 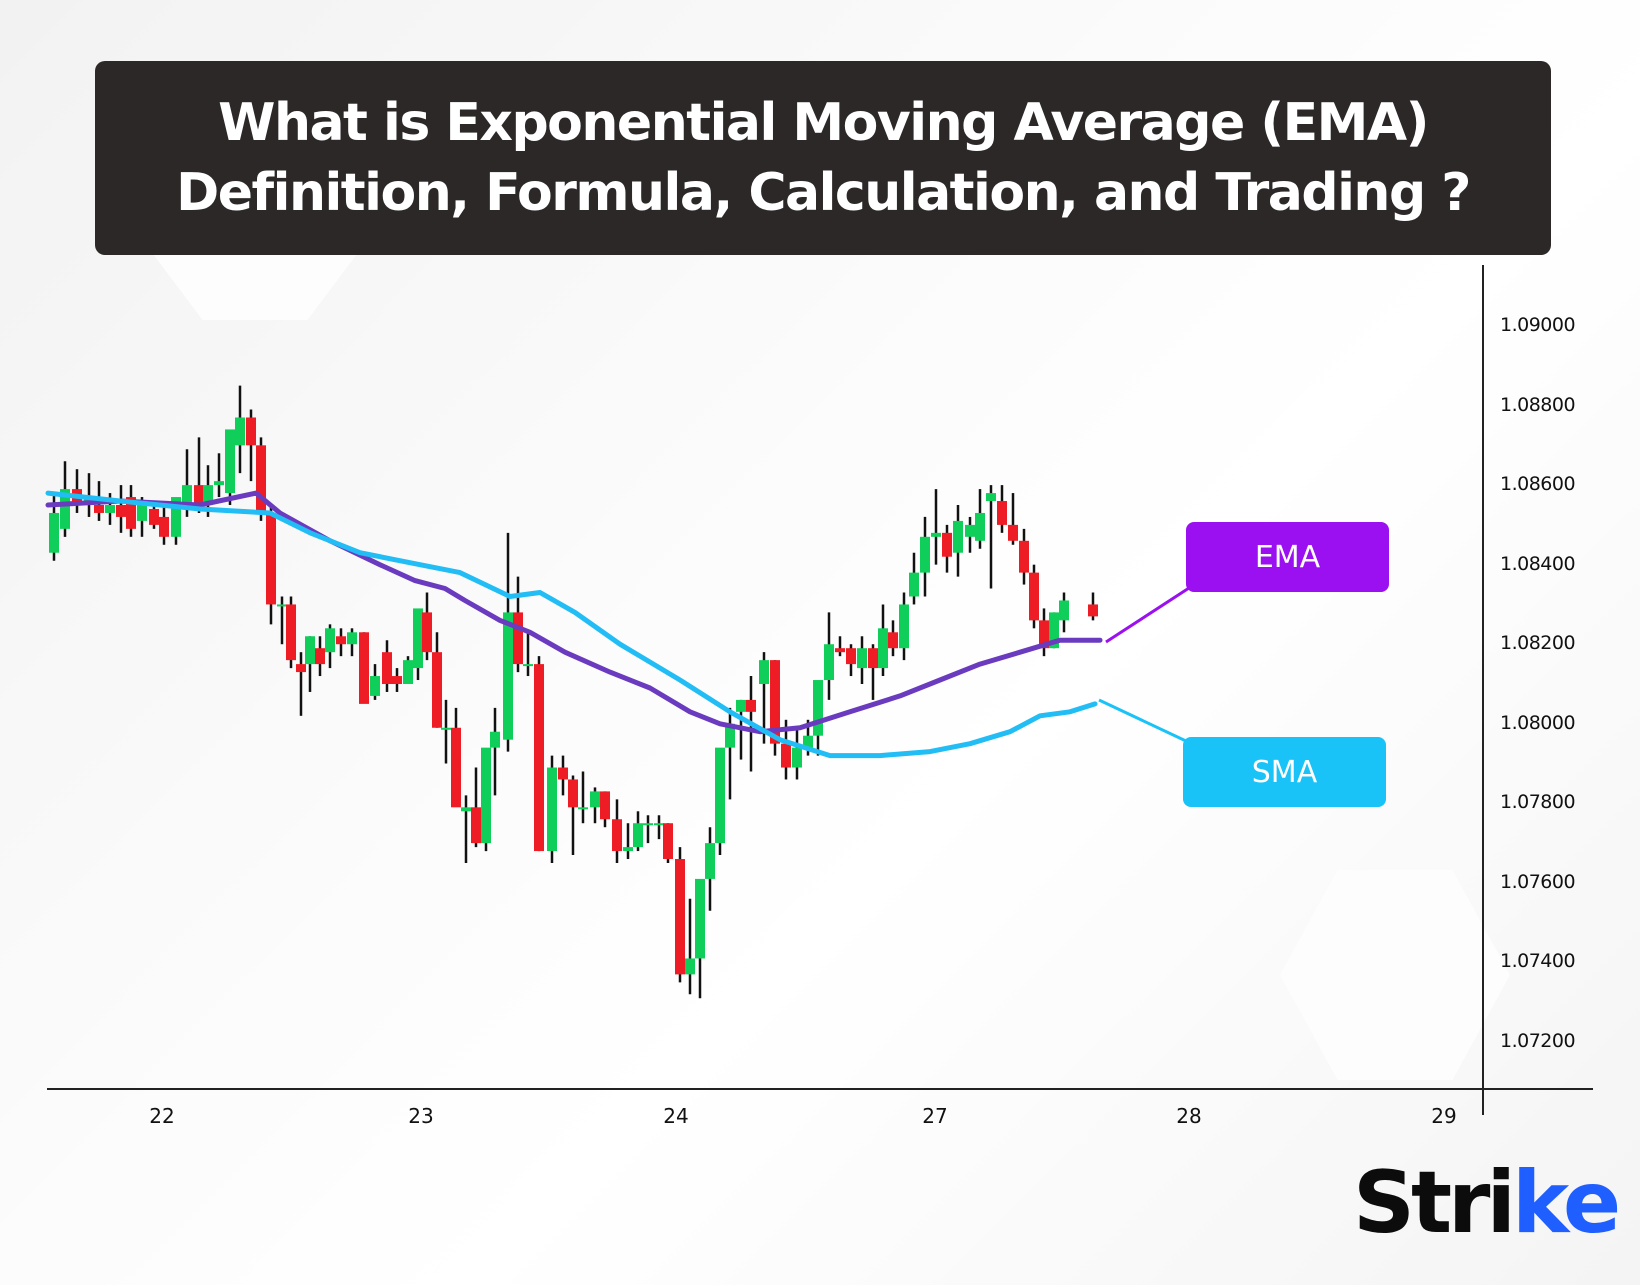 What do you see at coordinates (1189, 1116) in the screenshot?
I see `x-tick-label: 28` at bounding box center [1189, 1116].